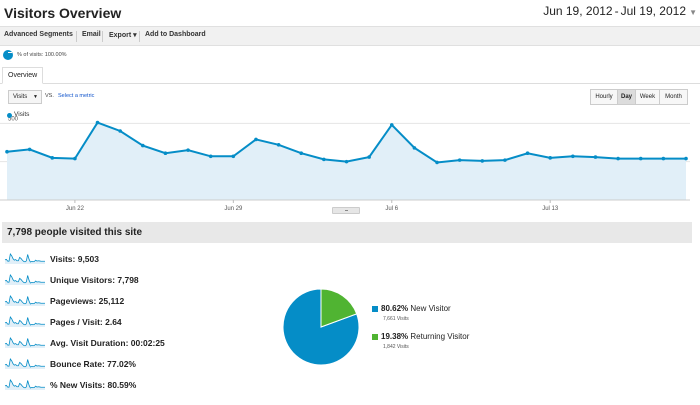  I want to click on pie-slice, so click(339, 308).